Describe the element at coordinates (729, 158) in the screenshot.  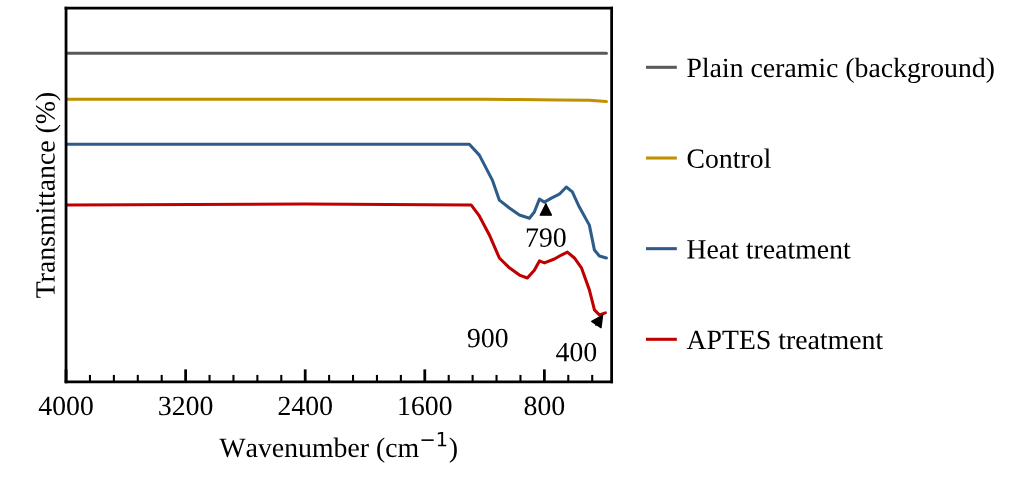
I see `legend-label: Control` at that location.